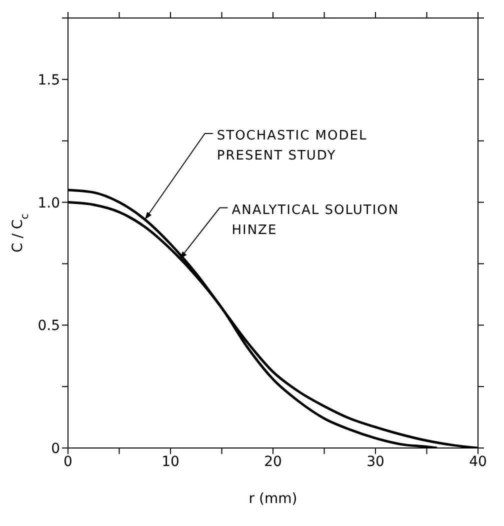  Describe the element at coordinates (171, 462) in the screenshot. I see `x-tick-label: 10` at that location.